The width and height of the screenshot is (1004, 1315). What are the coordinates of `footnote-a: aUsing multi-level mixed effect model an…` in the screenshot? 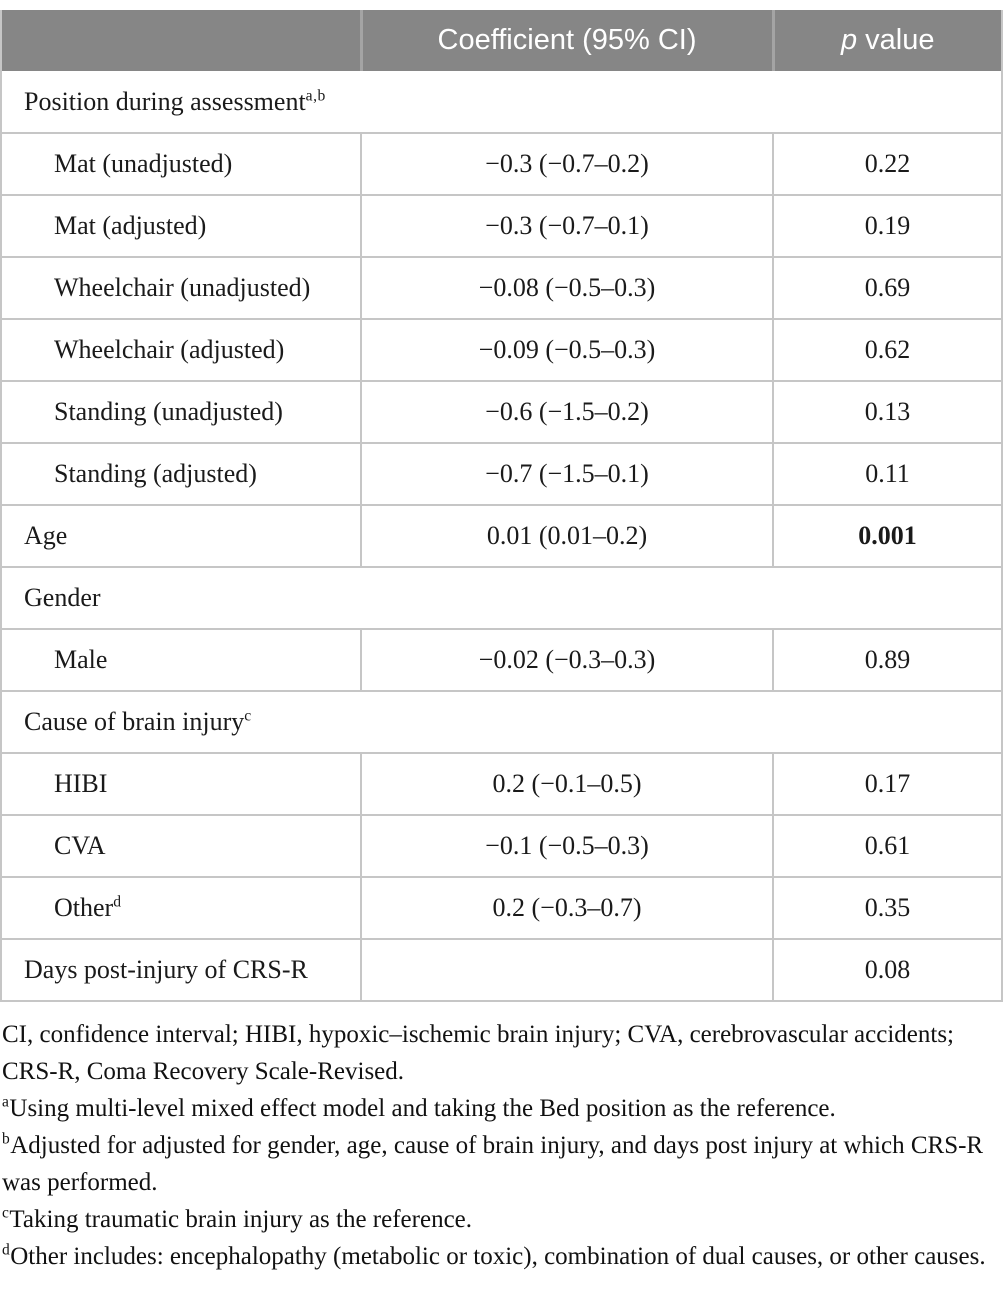 It's located at (502, 1108).